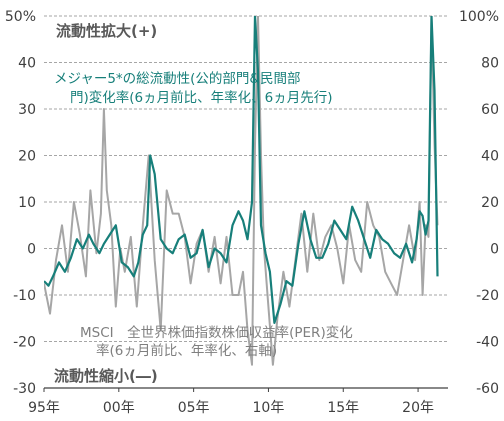 This screenshot has height=421, width=504. Describe the element at coordinates (494, 250) in the screenshot. I see `right-tick-label: 0` at that location.